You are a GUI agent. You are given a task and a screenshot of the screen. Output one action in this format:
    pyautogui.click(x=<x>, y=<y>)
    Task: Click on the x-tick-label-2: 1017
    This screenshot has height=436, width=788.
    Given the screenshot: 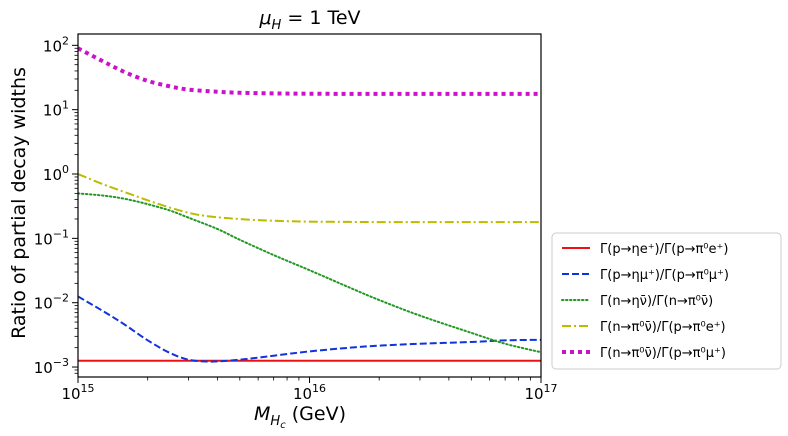 What is the action you would take?
    pyautogui.click(x=540, y=392)
    